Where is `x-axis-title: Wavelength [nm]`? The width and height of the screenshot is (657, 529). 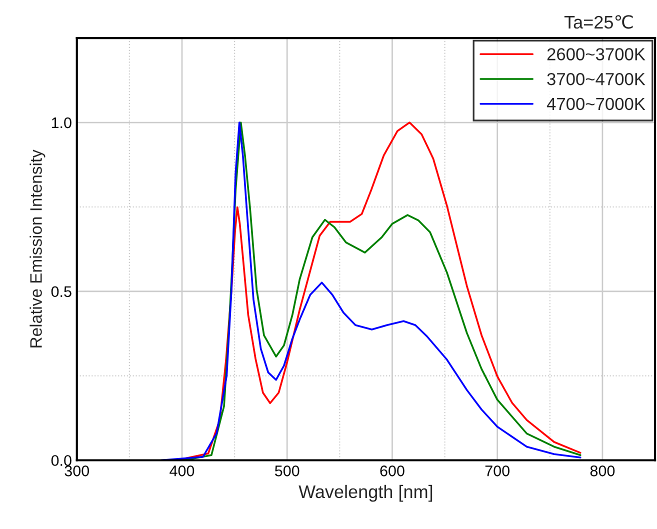 x-axis-title: Wavelength [nm] is located at coordinates (365, 493).